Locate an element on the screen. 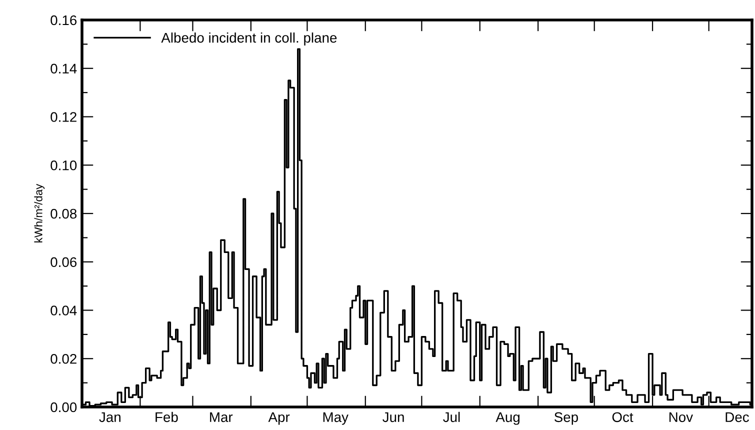  x-tick-label: Nov is located at coordinates (681, 417).